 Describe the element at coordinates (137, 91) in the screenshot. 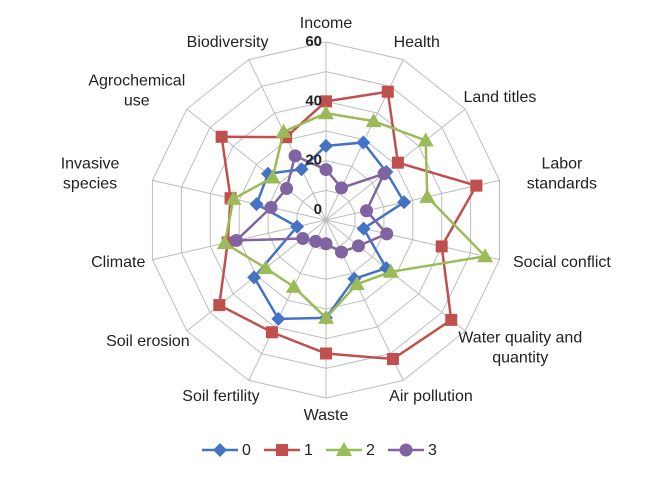

I see `category-label: Agrochemical use` at that location.